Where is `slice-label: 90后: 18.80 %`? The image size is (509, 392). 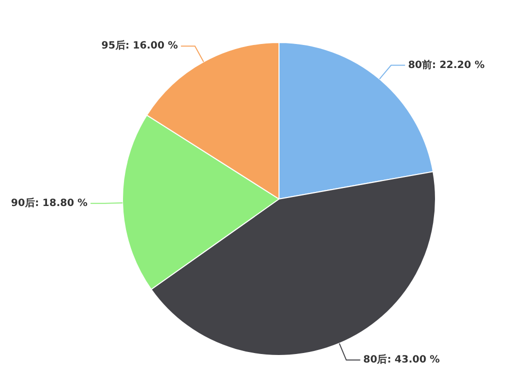 slice-label: 90后: 18.80 % is located at coordinates (49, 202).